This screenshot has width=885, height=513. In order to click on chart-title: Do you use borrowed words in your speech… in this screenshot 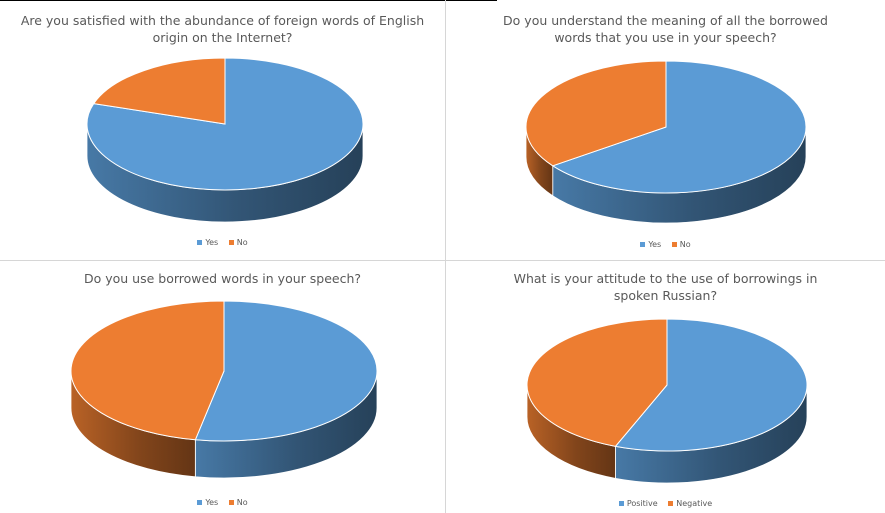, I will do `click(222, 278)`.